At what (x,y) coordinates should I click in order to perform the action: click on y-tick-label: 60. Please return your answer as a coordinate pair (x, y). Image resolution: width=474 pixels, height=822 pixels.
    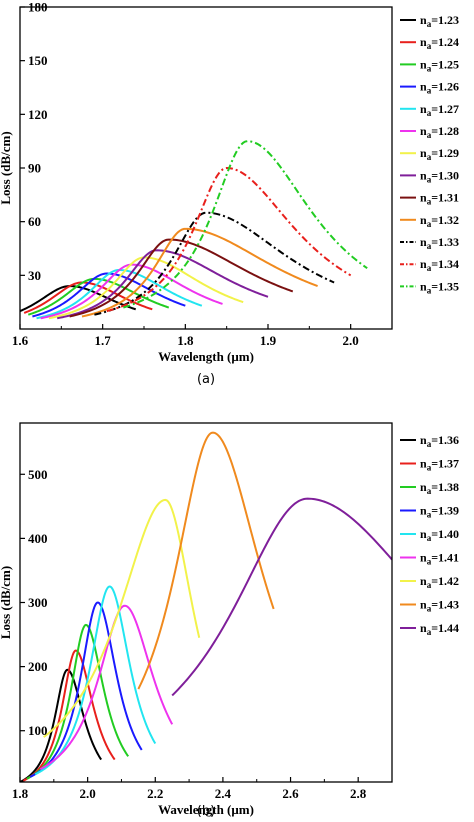
    Looking at the image, I should click on (34, 221).